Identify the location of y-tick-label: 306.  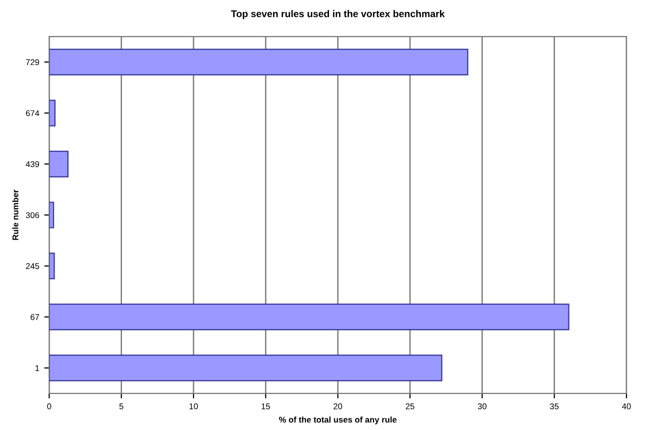
(33, 215).